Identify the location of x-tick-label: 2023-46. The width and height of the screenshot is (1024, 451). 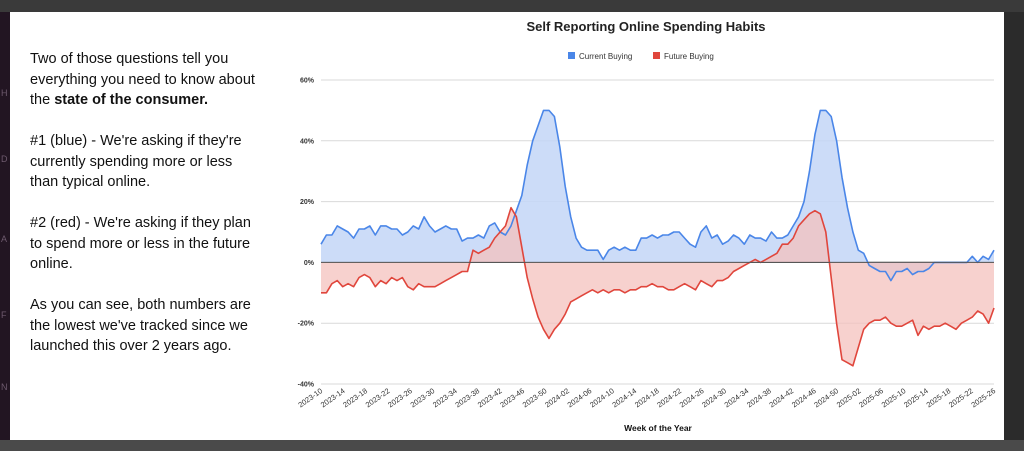
(512, 397).